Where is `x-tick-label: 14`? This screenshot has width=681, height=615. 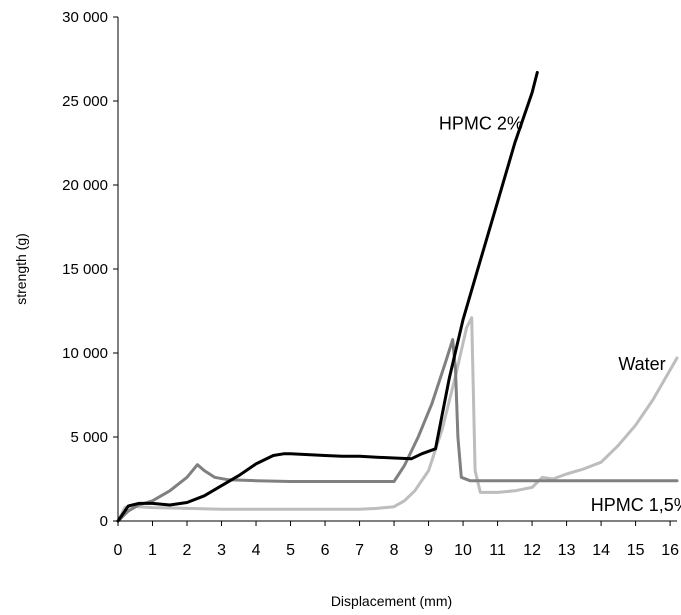
x-tick-label: 14 is located at coordinates (601, 550).